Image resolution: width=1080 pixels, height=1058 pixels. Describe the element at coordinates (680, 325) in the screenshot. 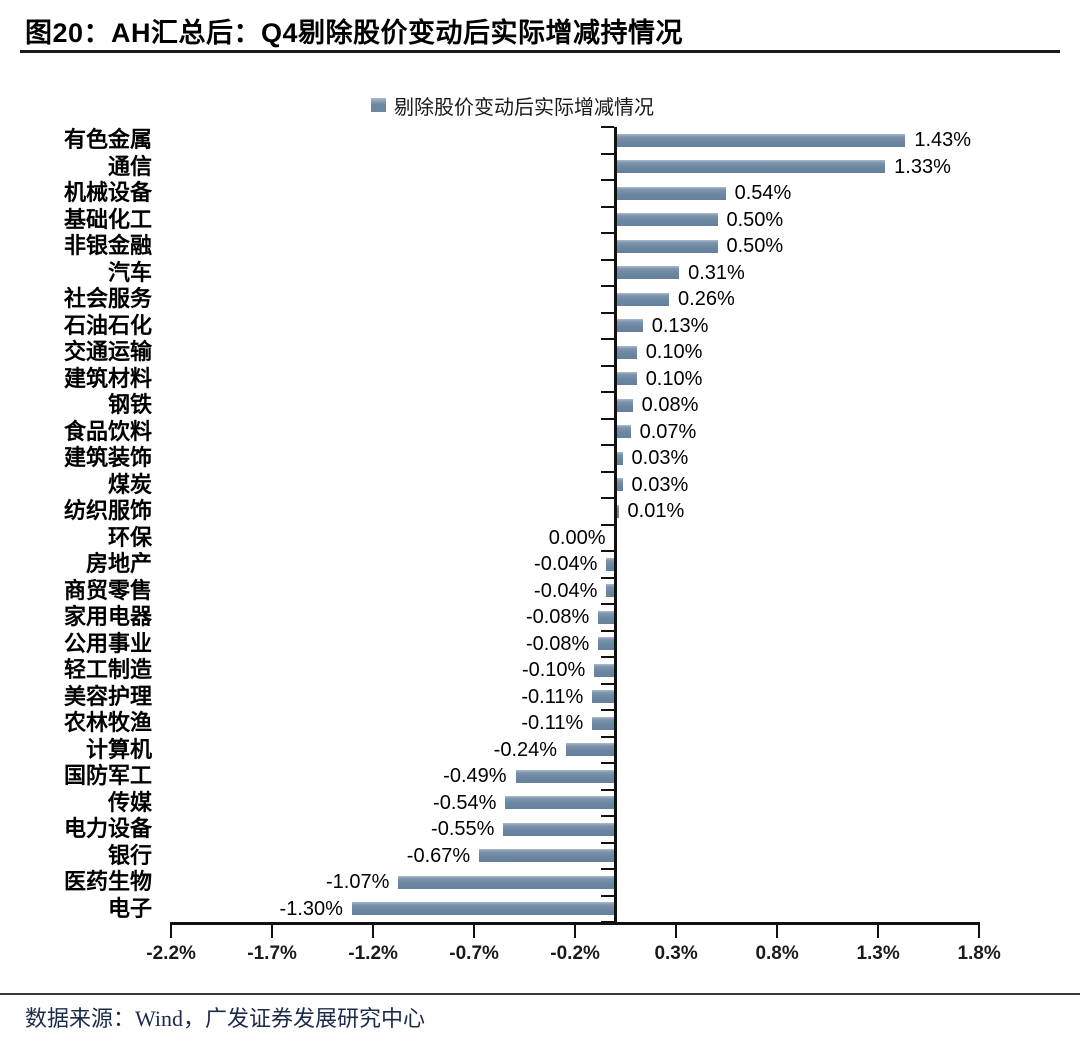

I see `value-label: 0.13%` at that location.